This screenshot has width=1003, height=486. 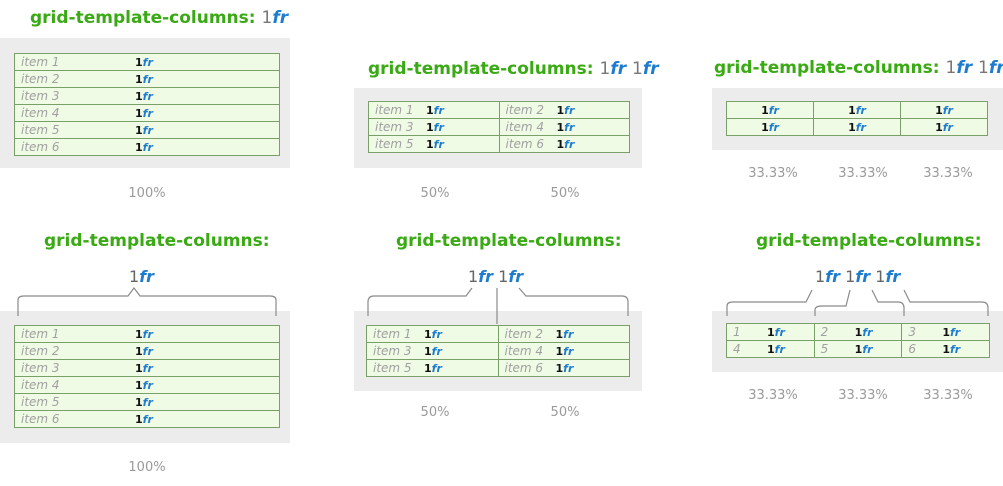 What do you see at coordinates (637, 69) in the screenshot?
I see `diagram-2-template-track-number: 1` at bounding box center [637, 69].